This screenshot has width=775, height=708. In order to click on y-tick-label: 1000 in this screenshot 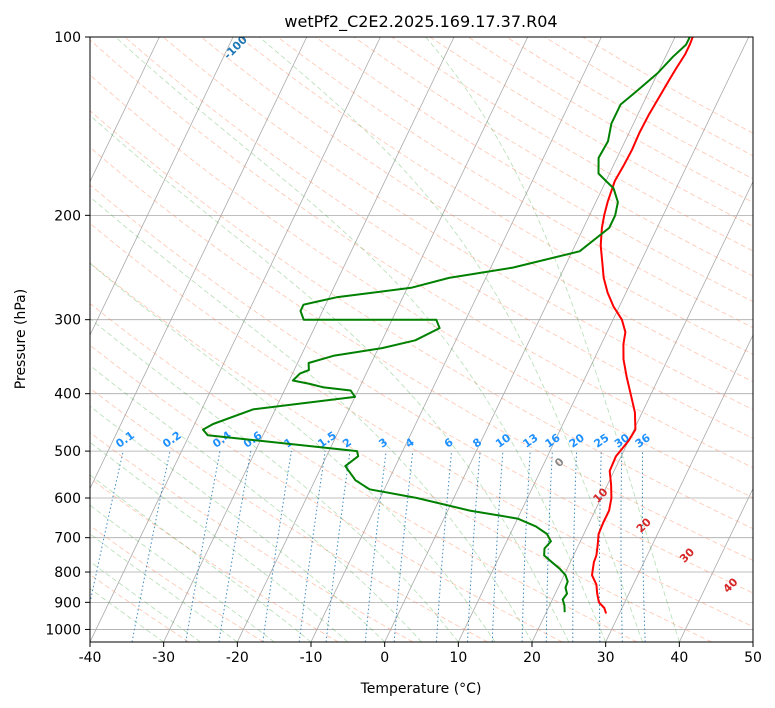, I will do `click(63, 630)`.